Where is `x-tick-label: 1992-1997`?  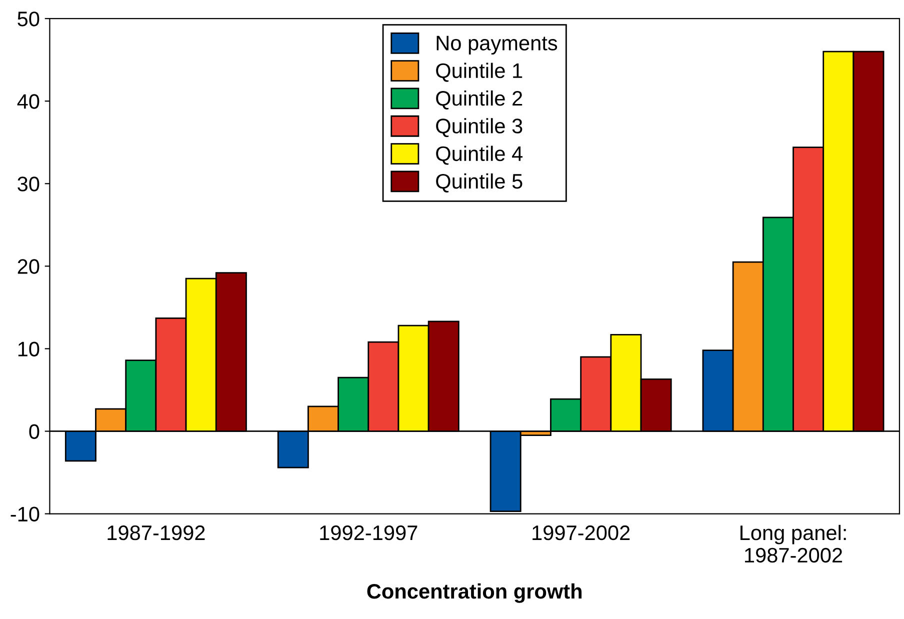
x-tick-label: 1992-1997 is located at coordinates (369, 532).